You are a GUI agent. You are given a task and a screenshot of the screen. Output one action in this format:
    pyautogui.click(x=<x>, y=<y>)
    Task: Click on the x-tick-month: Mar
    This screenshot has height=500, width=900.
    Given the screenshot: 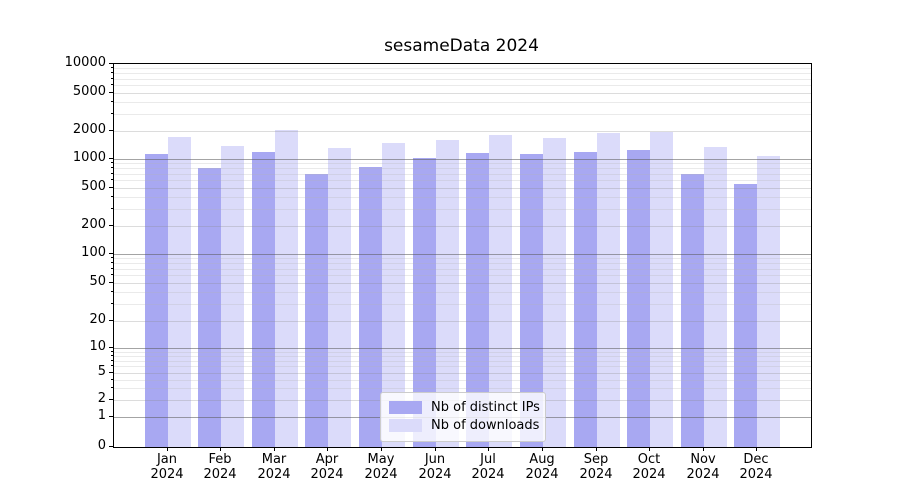 What is the action you would take?
    pyautogui.click(x=274, y=459)
    